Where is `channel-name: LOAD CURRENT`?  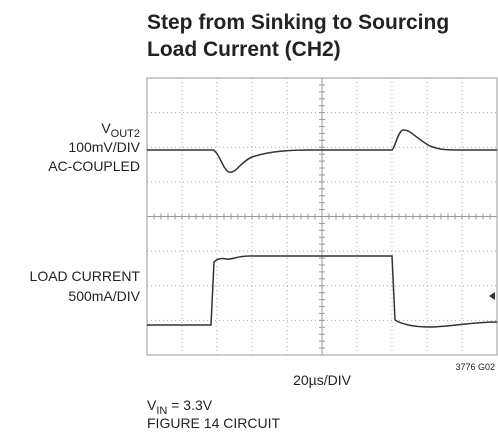 channel-name: LOAD CURRENT is located at coordinates (85, 276).